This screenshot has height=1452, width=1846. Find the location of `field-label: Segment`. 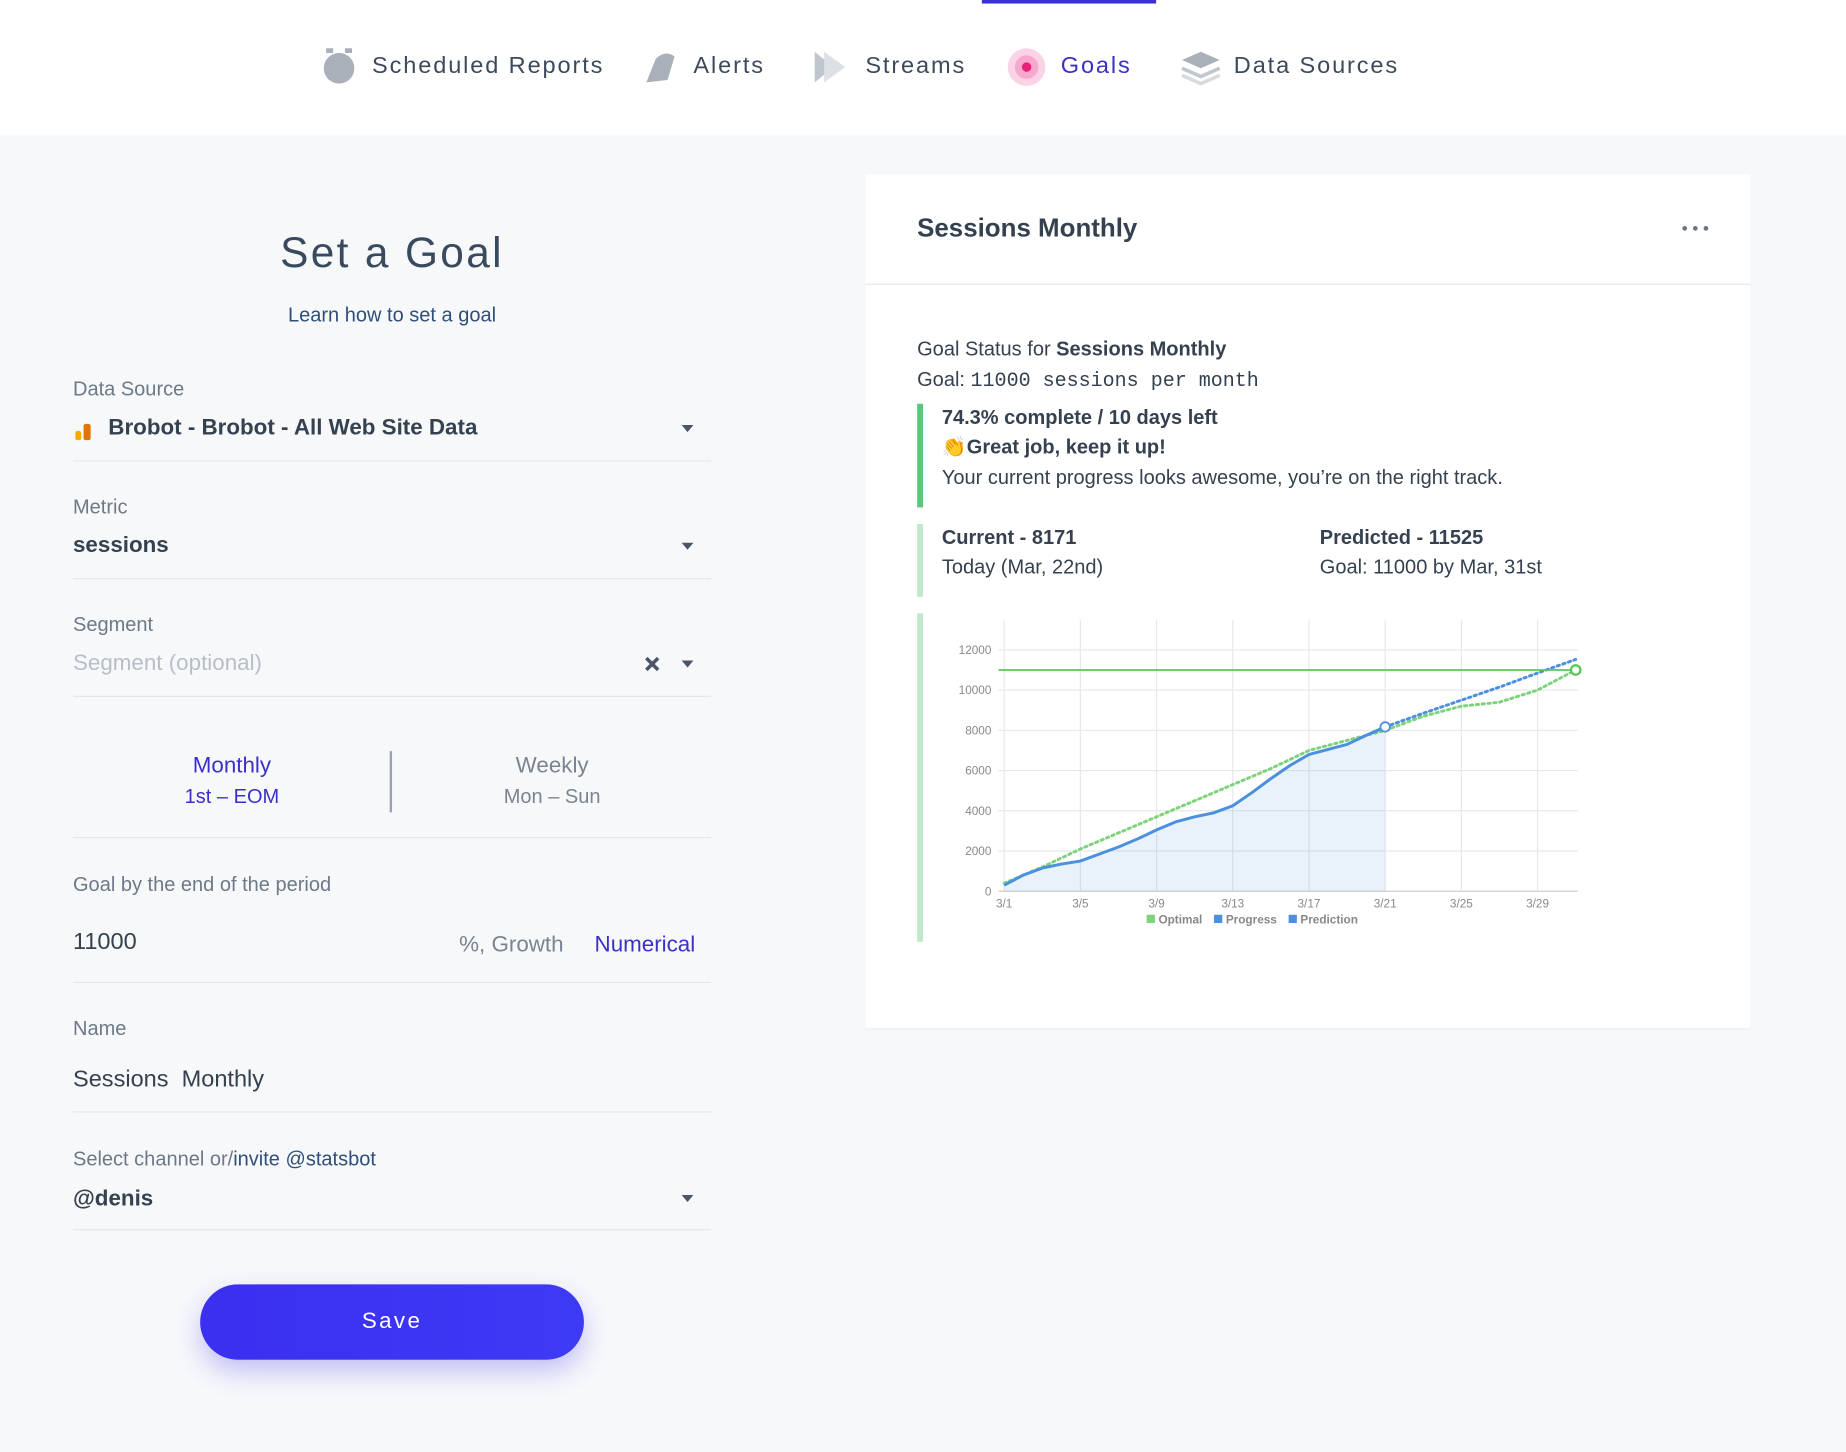

field-label: Segment is located at coordinates (113, 624).